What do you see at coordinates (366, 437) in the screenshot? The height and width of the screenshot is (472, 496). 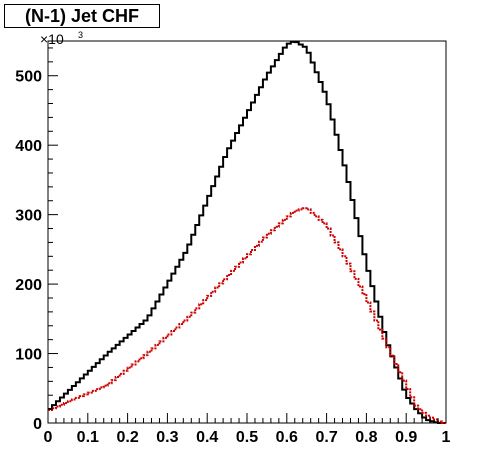 I see `x-tick-label: 0.8` at bounding box center [366, 437].